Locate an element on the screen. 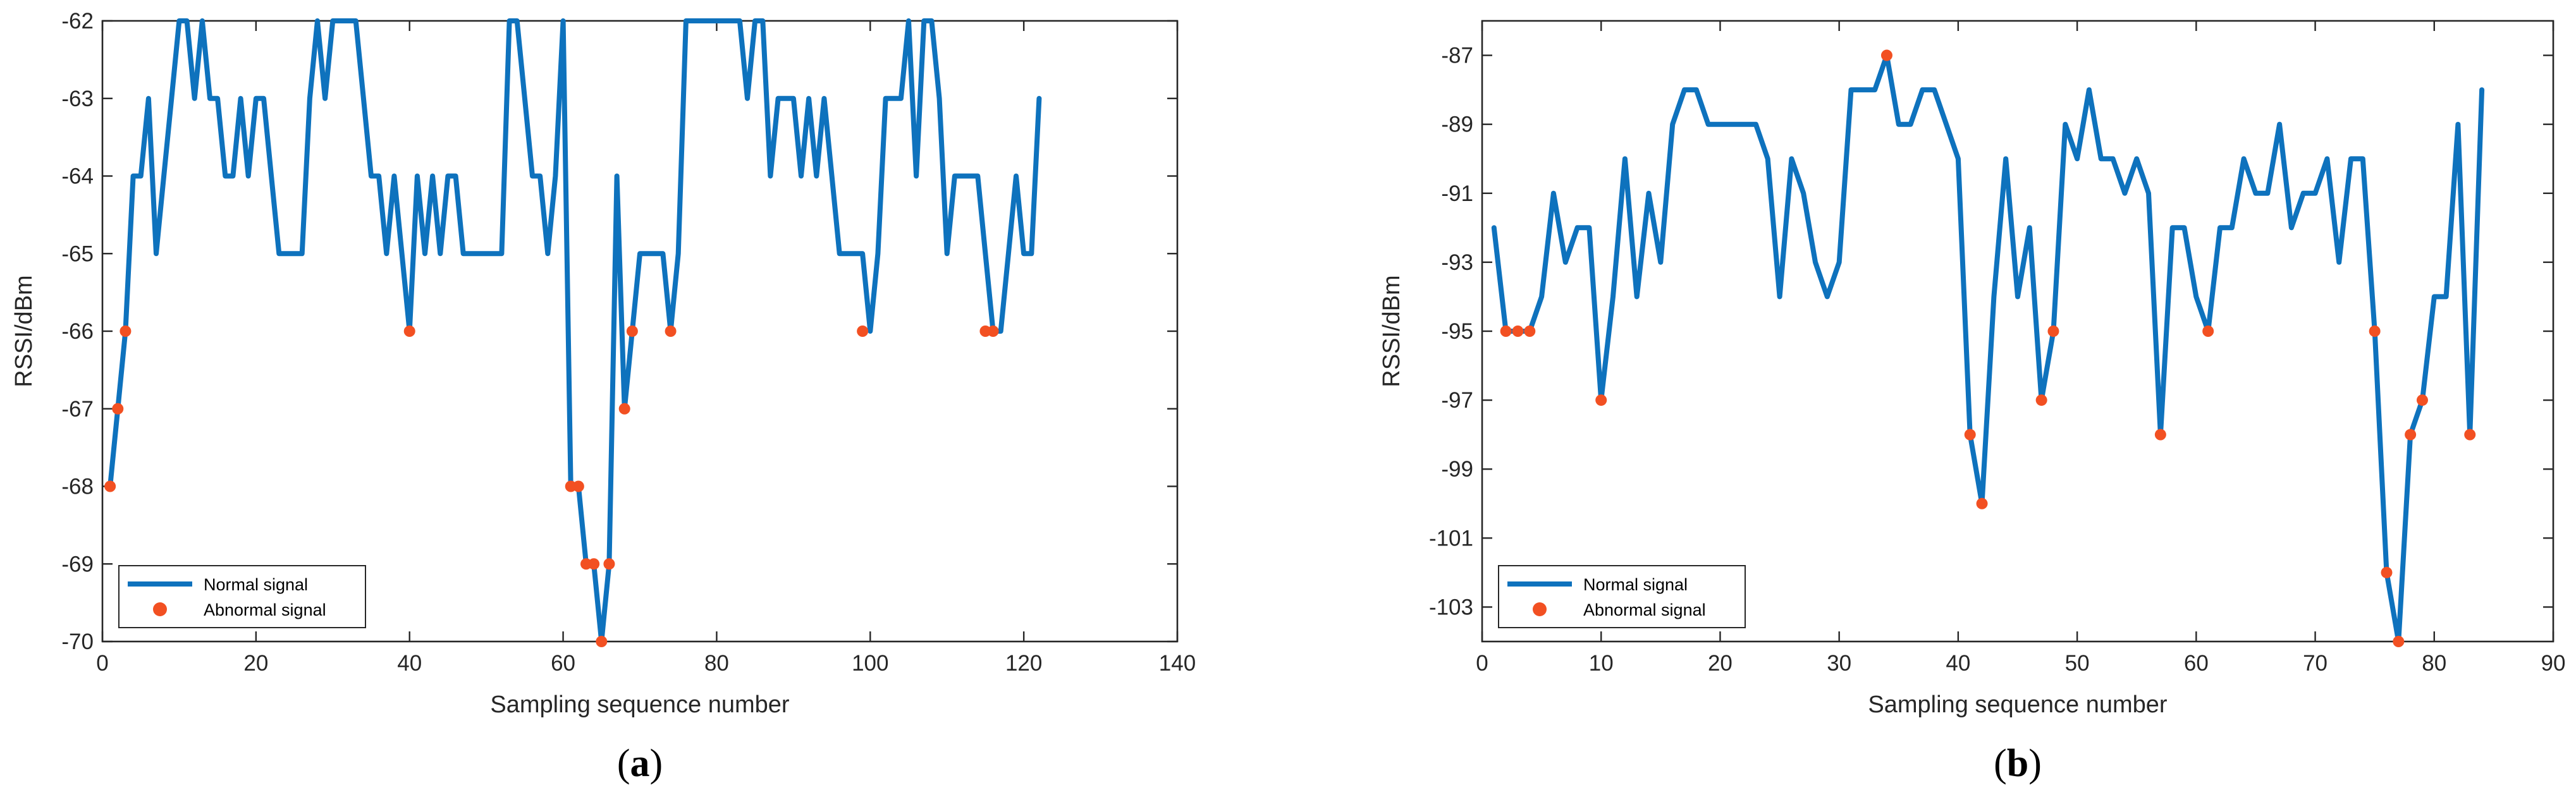  caption-b: (b) is located at coordinates (2018, 763).